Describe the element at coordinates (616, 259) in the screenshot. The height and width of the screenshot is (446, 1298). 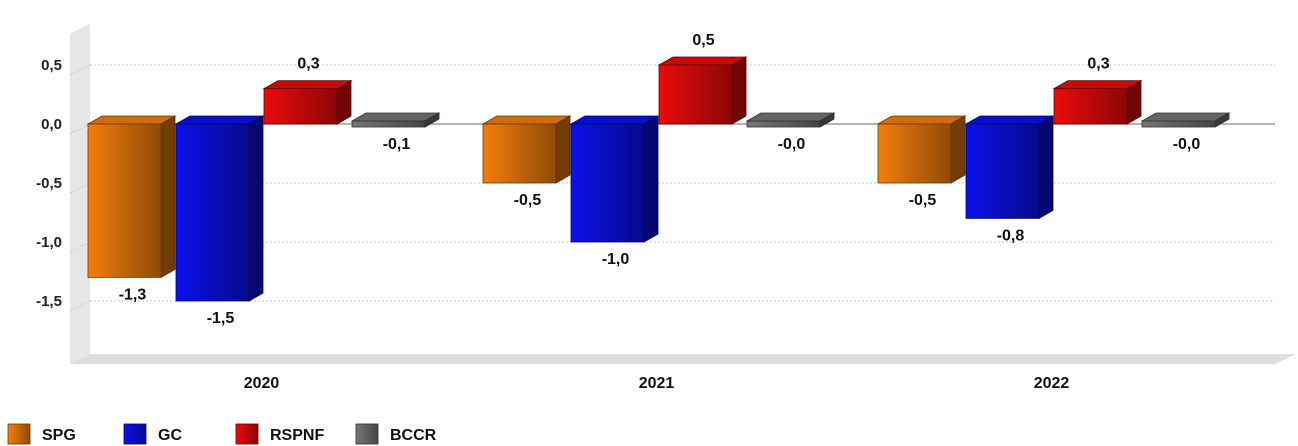
I see `data-label: -1,0` at that location.